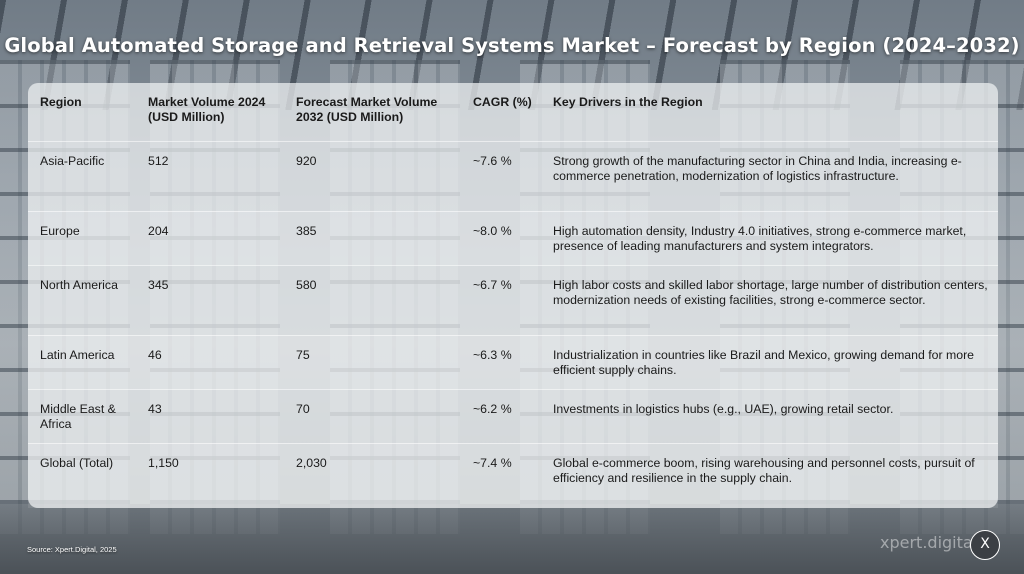  I want to click on cell-cagr: ~8.0 %, so click(513, 237).